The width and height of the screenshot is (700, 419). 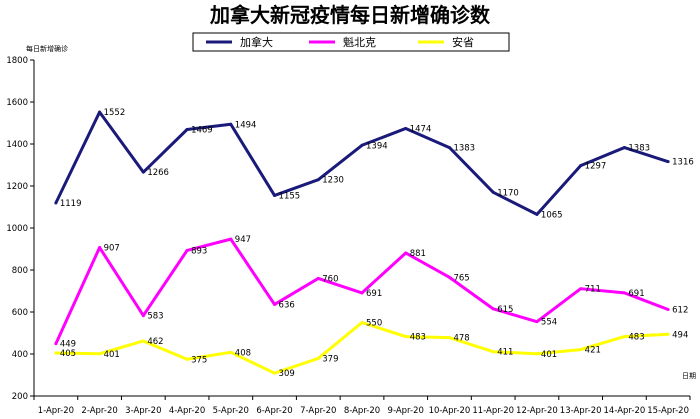 I want to click on quebec-data-label: 881, so click(x=418, y=254).